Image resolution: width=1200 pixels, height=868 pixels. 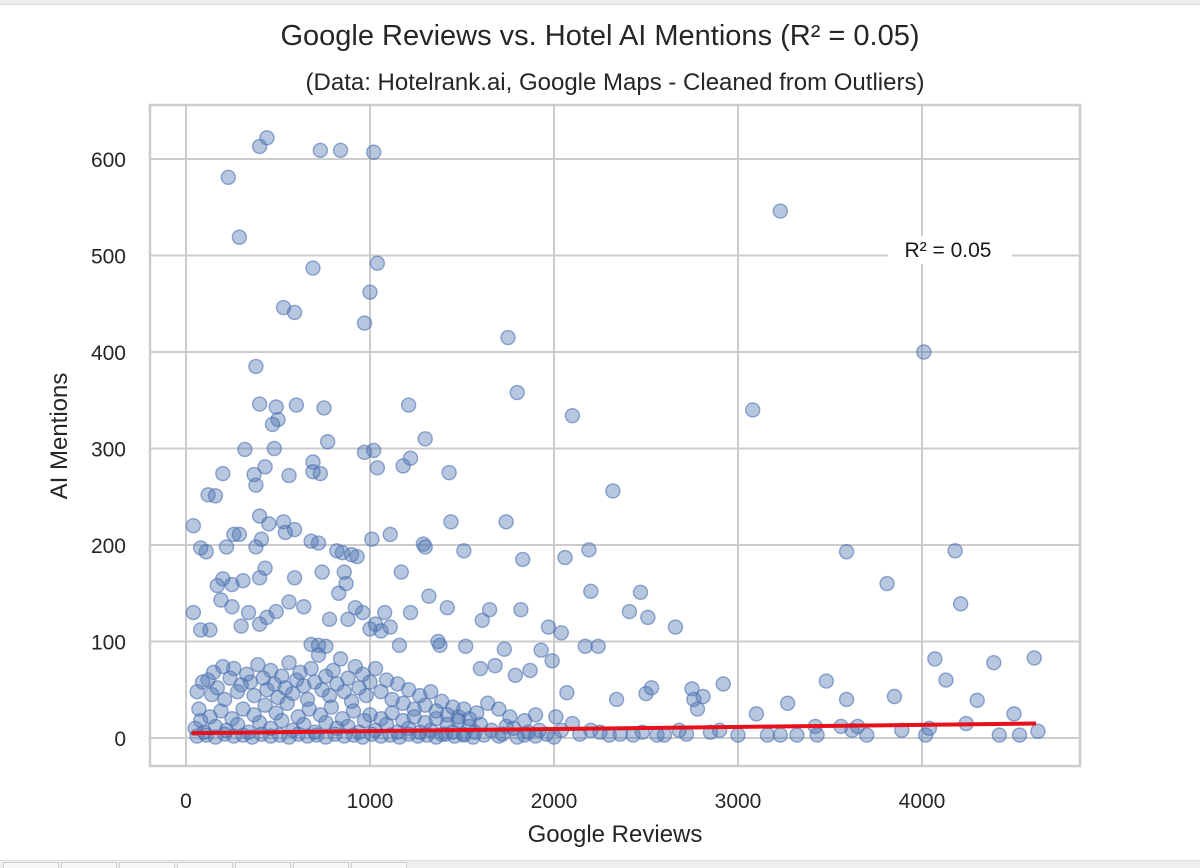 What do you see at coordinates (922, 801) in the screenshot?
I see `x-tick-label: 4000` at bounding box center [922, 801].